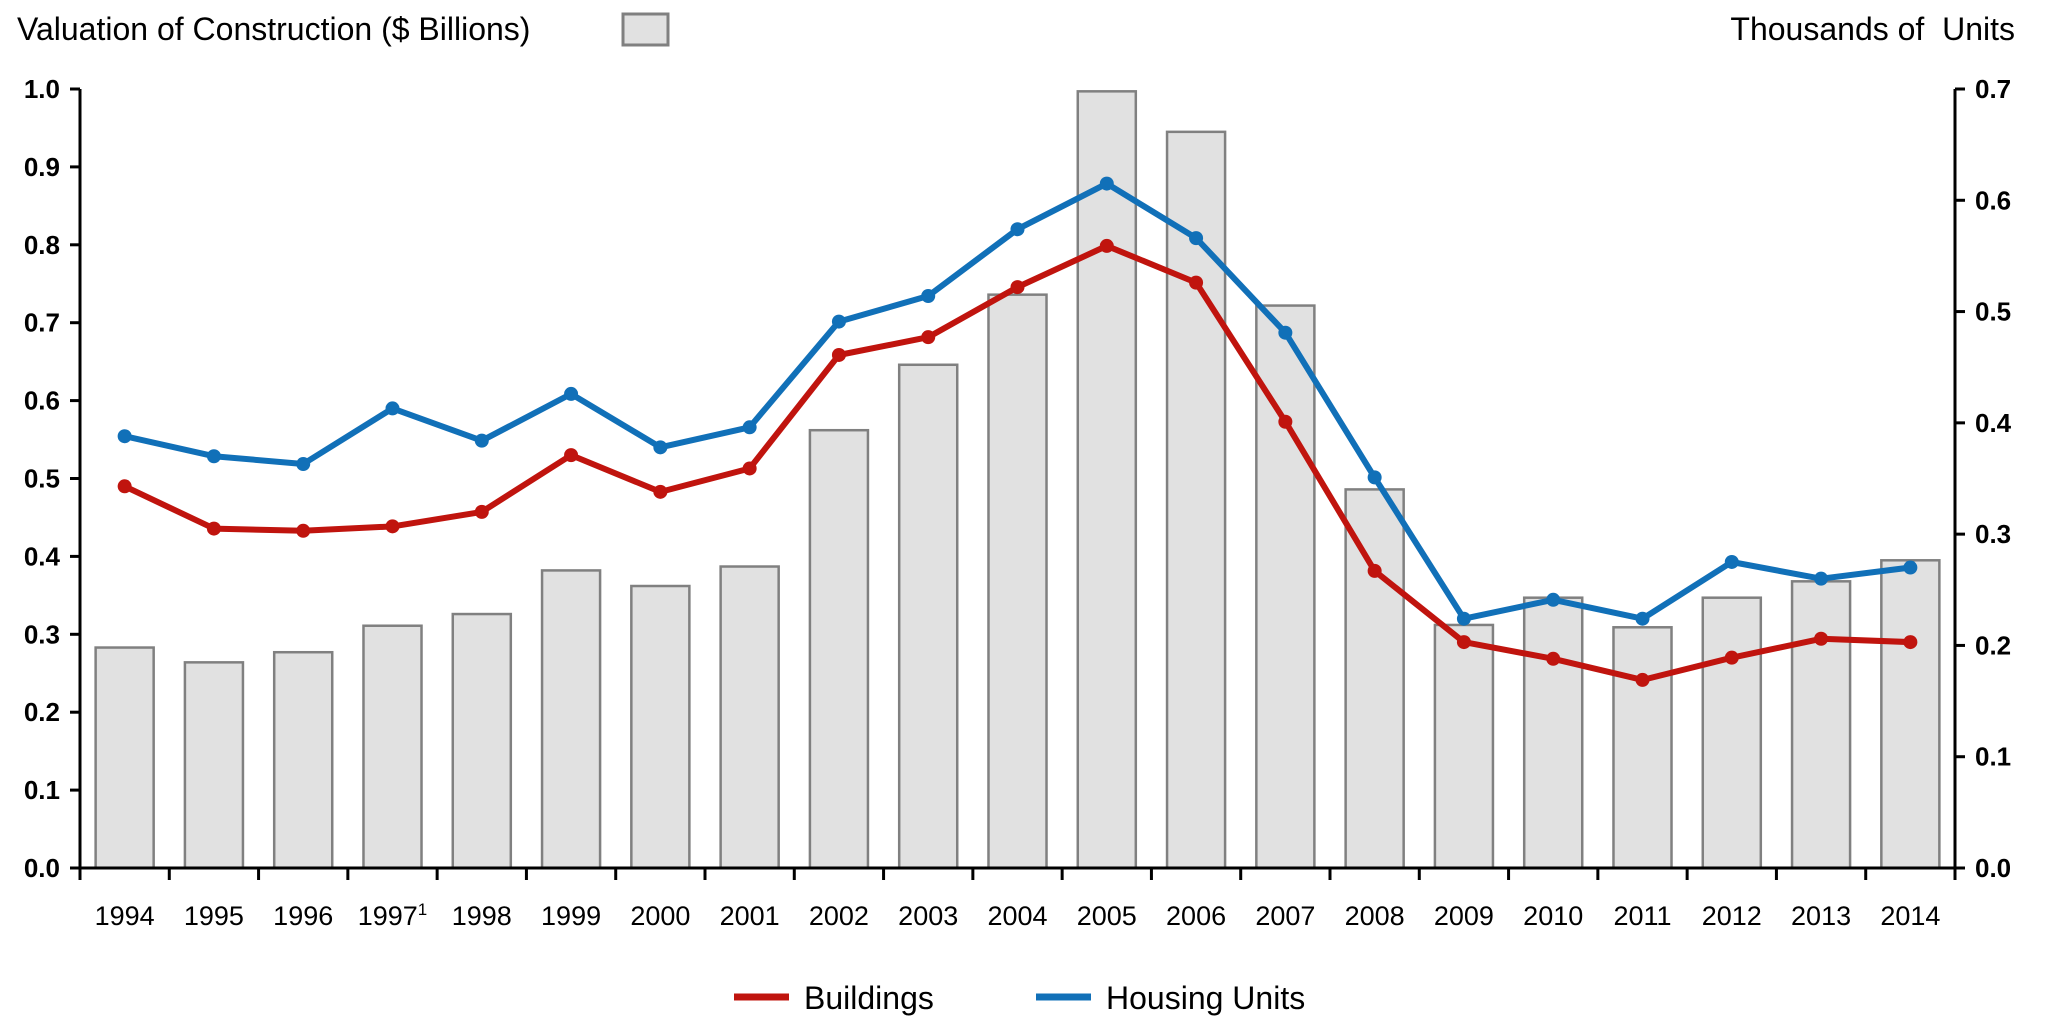 The width and height of the screenshot is (2048, 1029). What do you see at coordinates (392, 526) in the screenshot?
I see `point-buildings-1997` at bounding box center [392, 526].